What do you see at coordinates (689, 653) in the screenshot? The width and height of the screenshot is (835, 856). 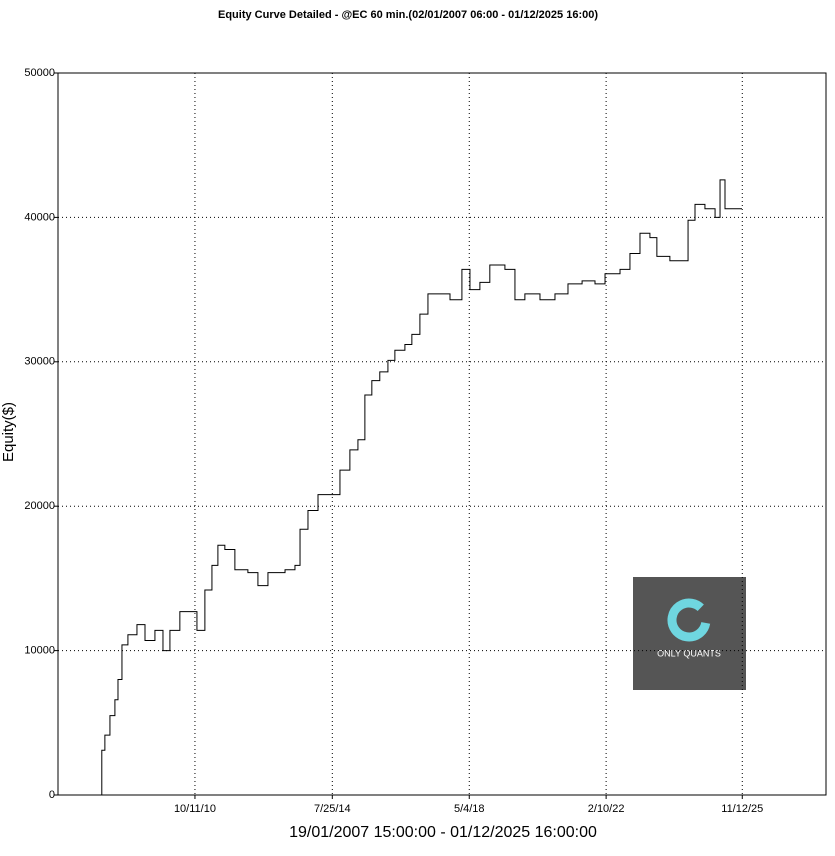 I see `watermark-text: ONLY QUANTS` at bounding box center [689, 653].